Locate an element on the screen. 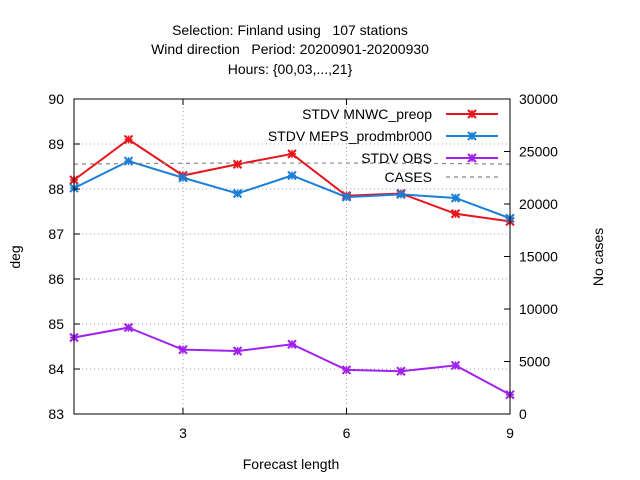 This screenshot has width=640, height=480. y2-tick-label: 15000 is located at coordinates (538, 257).